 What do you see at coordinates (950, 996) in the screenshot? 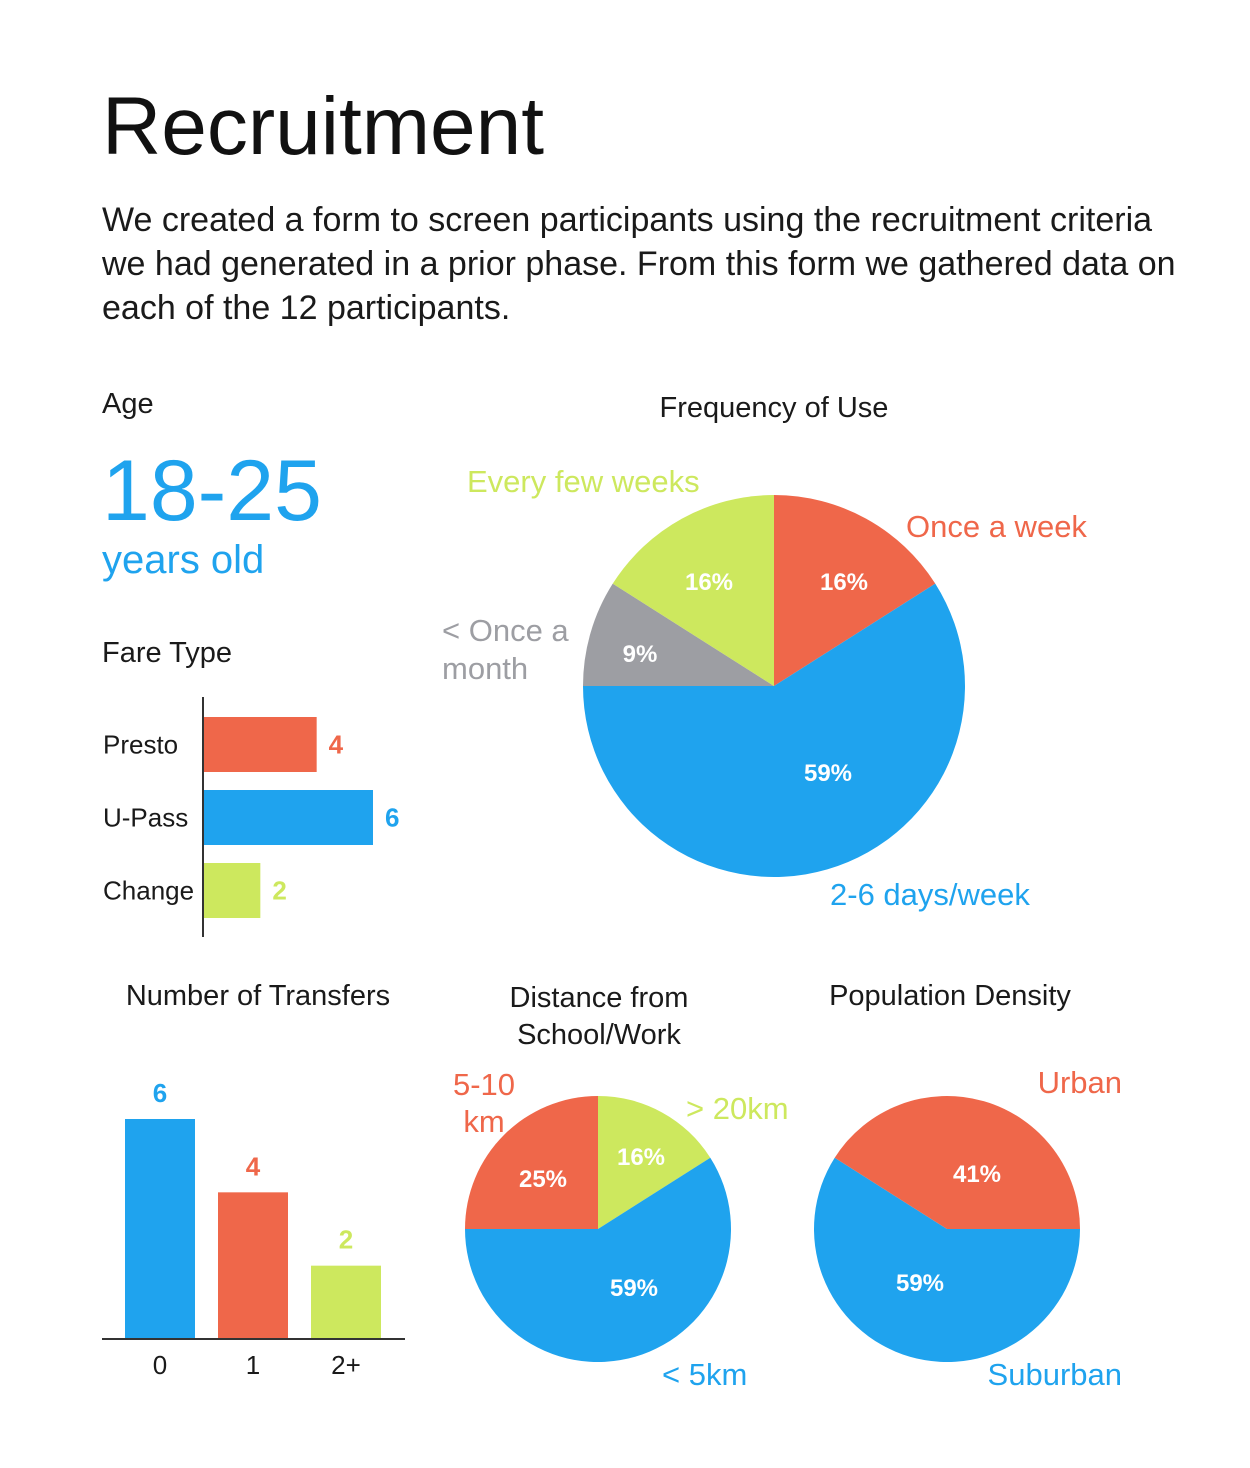
I see `density-heading: Population Density` at bounding box center [950, 996].